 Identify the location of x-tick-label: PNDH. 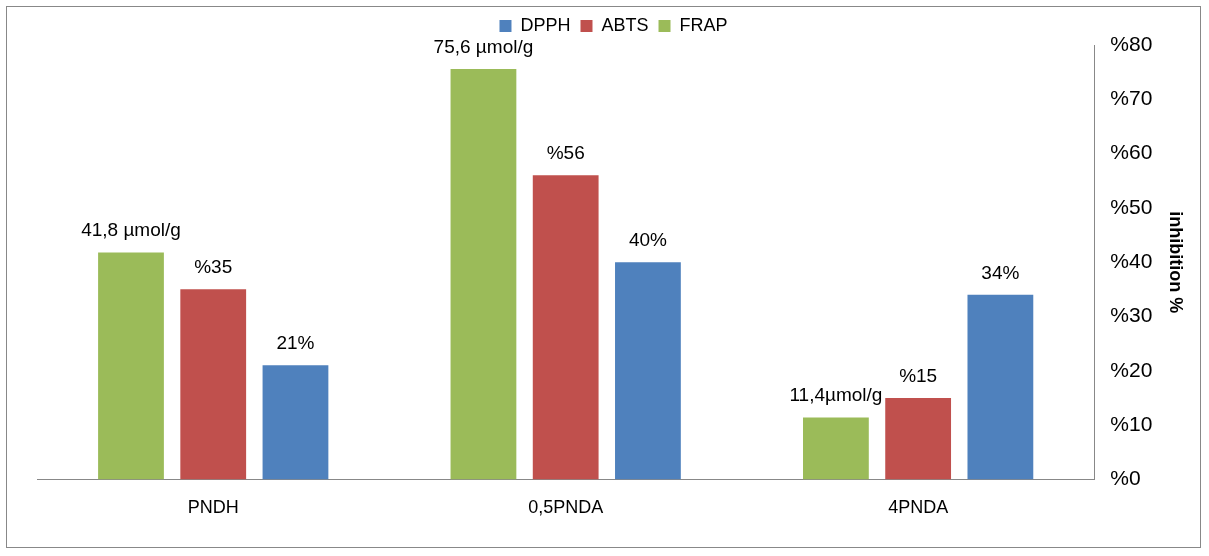
(213, 507).